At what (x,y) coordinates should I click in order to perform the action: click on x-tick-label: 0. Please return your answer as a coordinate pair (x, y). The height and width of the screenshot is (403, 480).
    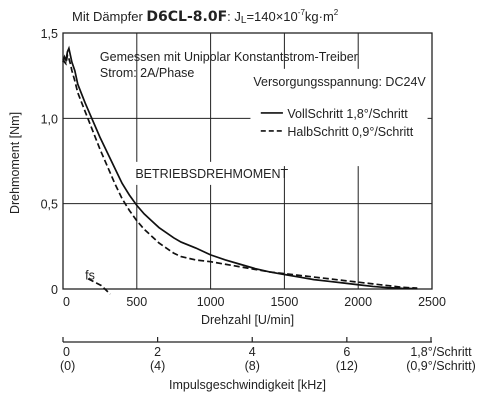
    Looking at the image, I should click on (66, 302).